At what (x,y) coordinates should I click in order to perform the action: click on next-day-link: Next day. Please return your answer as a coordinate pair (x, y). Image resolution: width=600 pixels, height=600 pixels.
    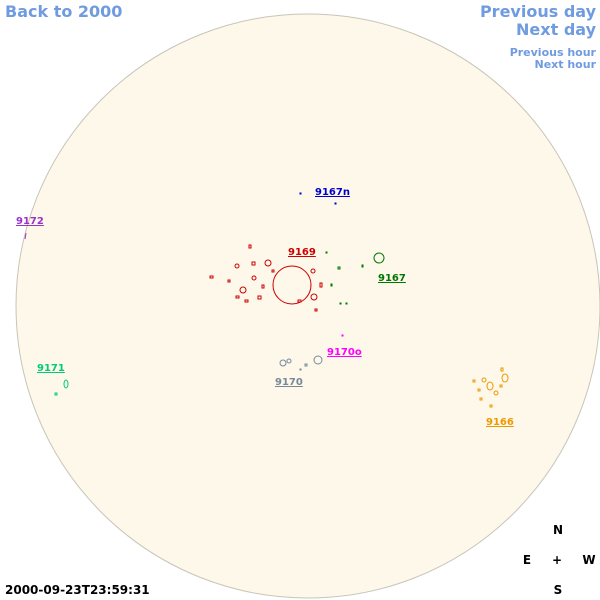
    Looking at the image, I should click on (556, 29).